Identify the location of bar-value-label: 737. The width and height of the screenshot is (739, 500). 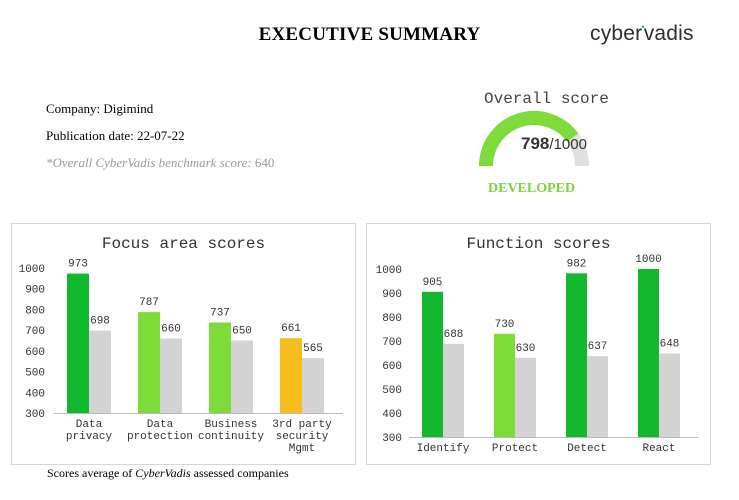
(220, 313).